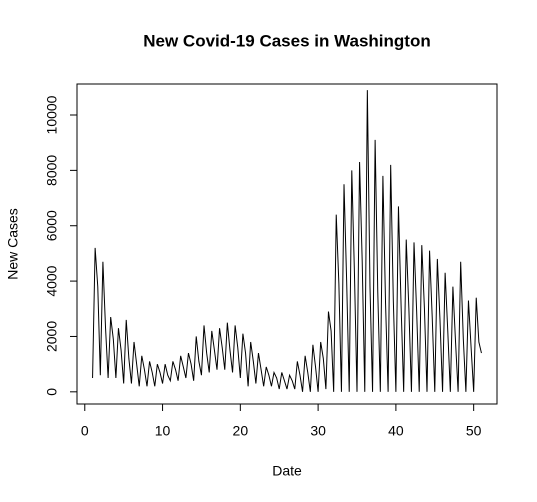  Describe the element at coordinates (163, 431) in the screenshot. I see `x-tick-label: 10` at that location.